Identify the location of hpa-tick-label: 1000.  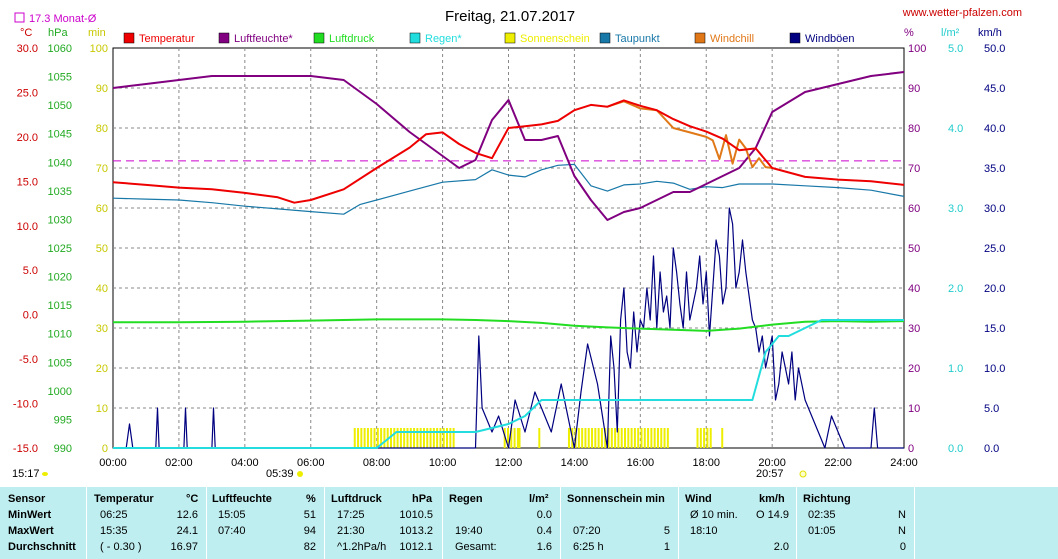
(60, 392).